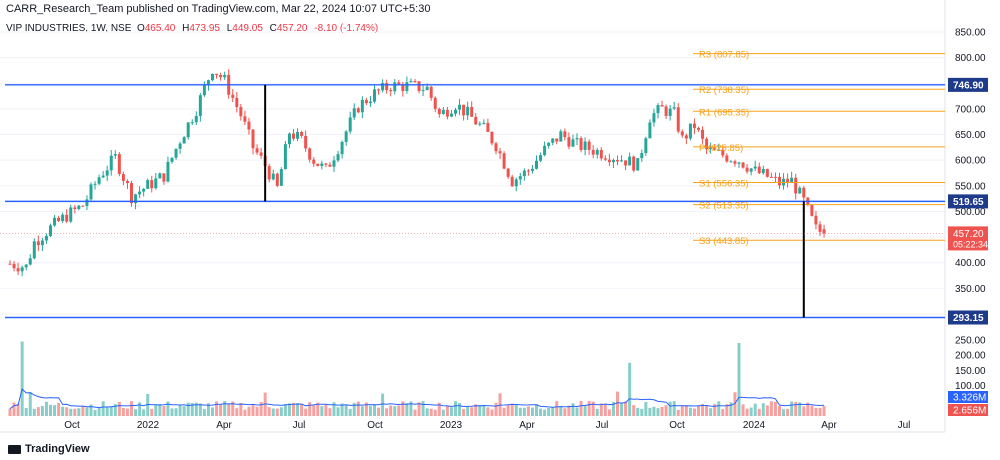 This screenshot has width=1000, height=460. What do you see at coordinates (14, 449) in the screenshot?
I see `tradingview-logo-icon` at bounding box center [14, 449].